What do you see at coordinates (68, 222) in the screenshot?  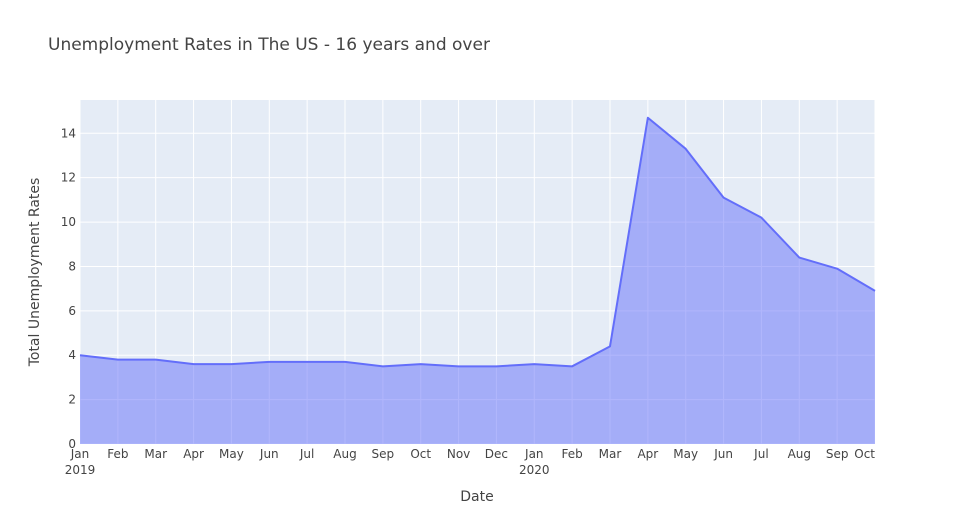 I see `y-tick-label: 10` at bounding box center [68, 222].